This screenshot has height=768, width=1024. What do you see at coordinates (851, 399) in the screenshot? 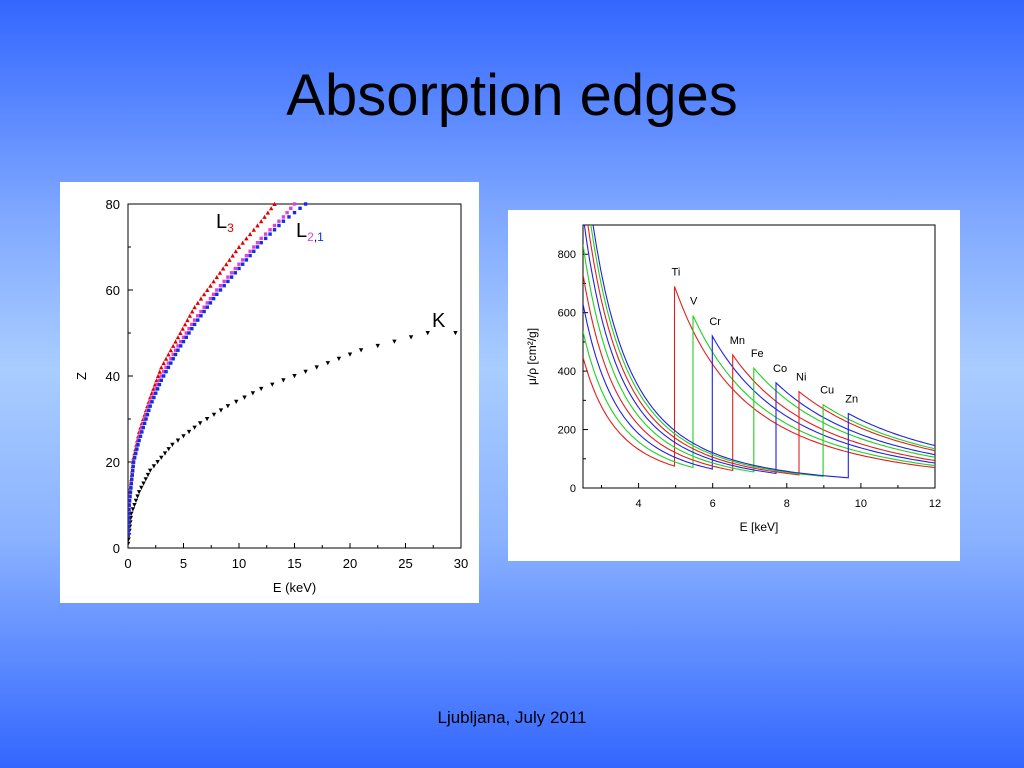
I see `series-label-Zn: Zn` at bounding box center [851, 399].